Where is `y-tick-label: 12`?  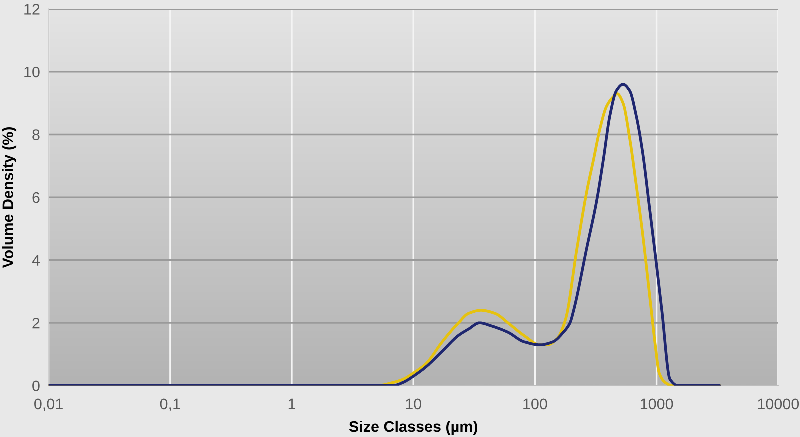
y-tick-label: 12 is located at coordinates (32, 9).